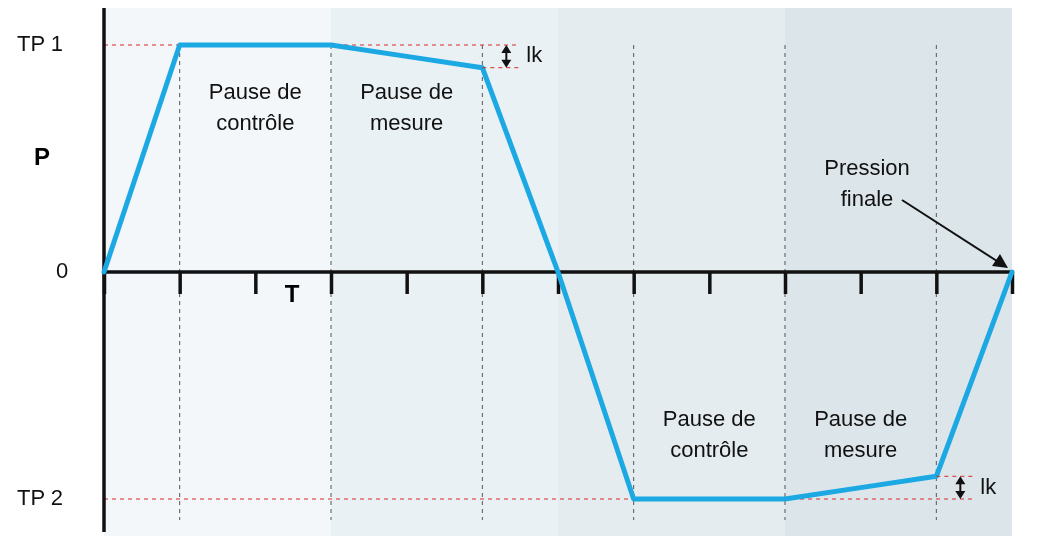 This screenshot has height=536, width=1043. Describe the element at coordinates (42, 156) in the screenshot. I see `y-axis-title: P` at that location.